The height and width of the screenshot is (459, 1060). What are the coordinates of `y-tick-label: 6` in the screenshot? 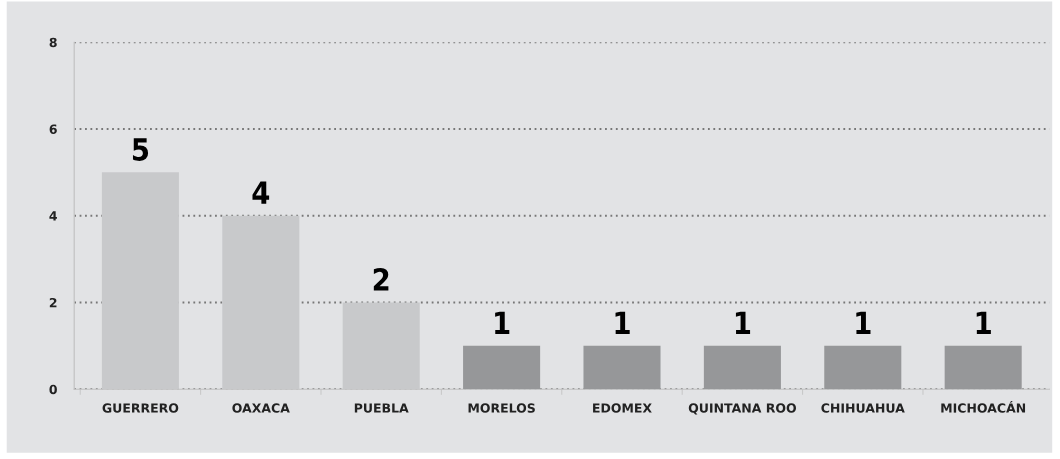 It's located at (53, 129).